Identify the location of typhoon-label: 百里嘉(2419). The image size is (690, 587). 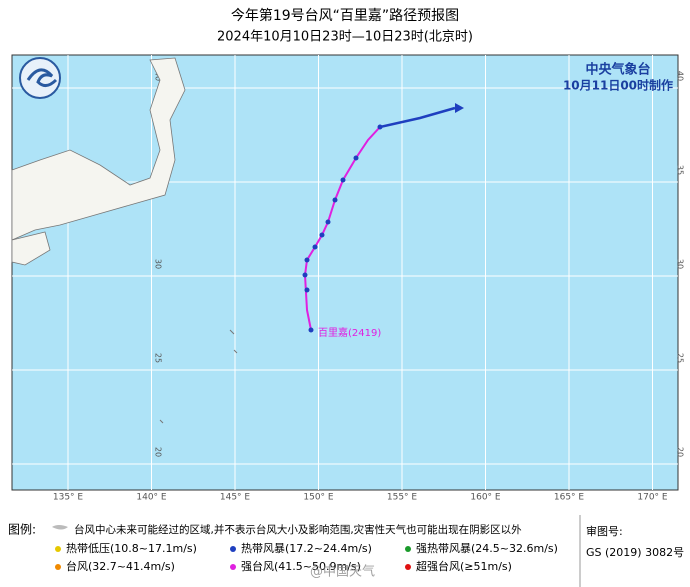
(349, 332).